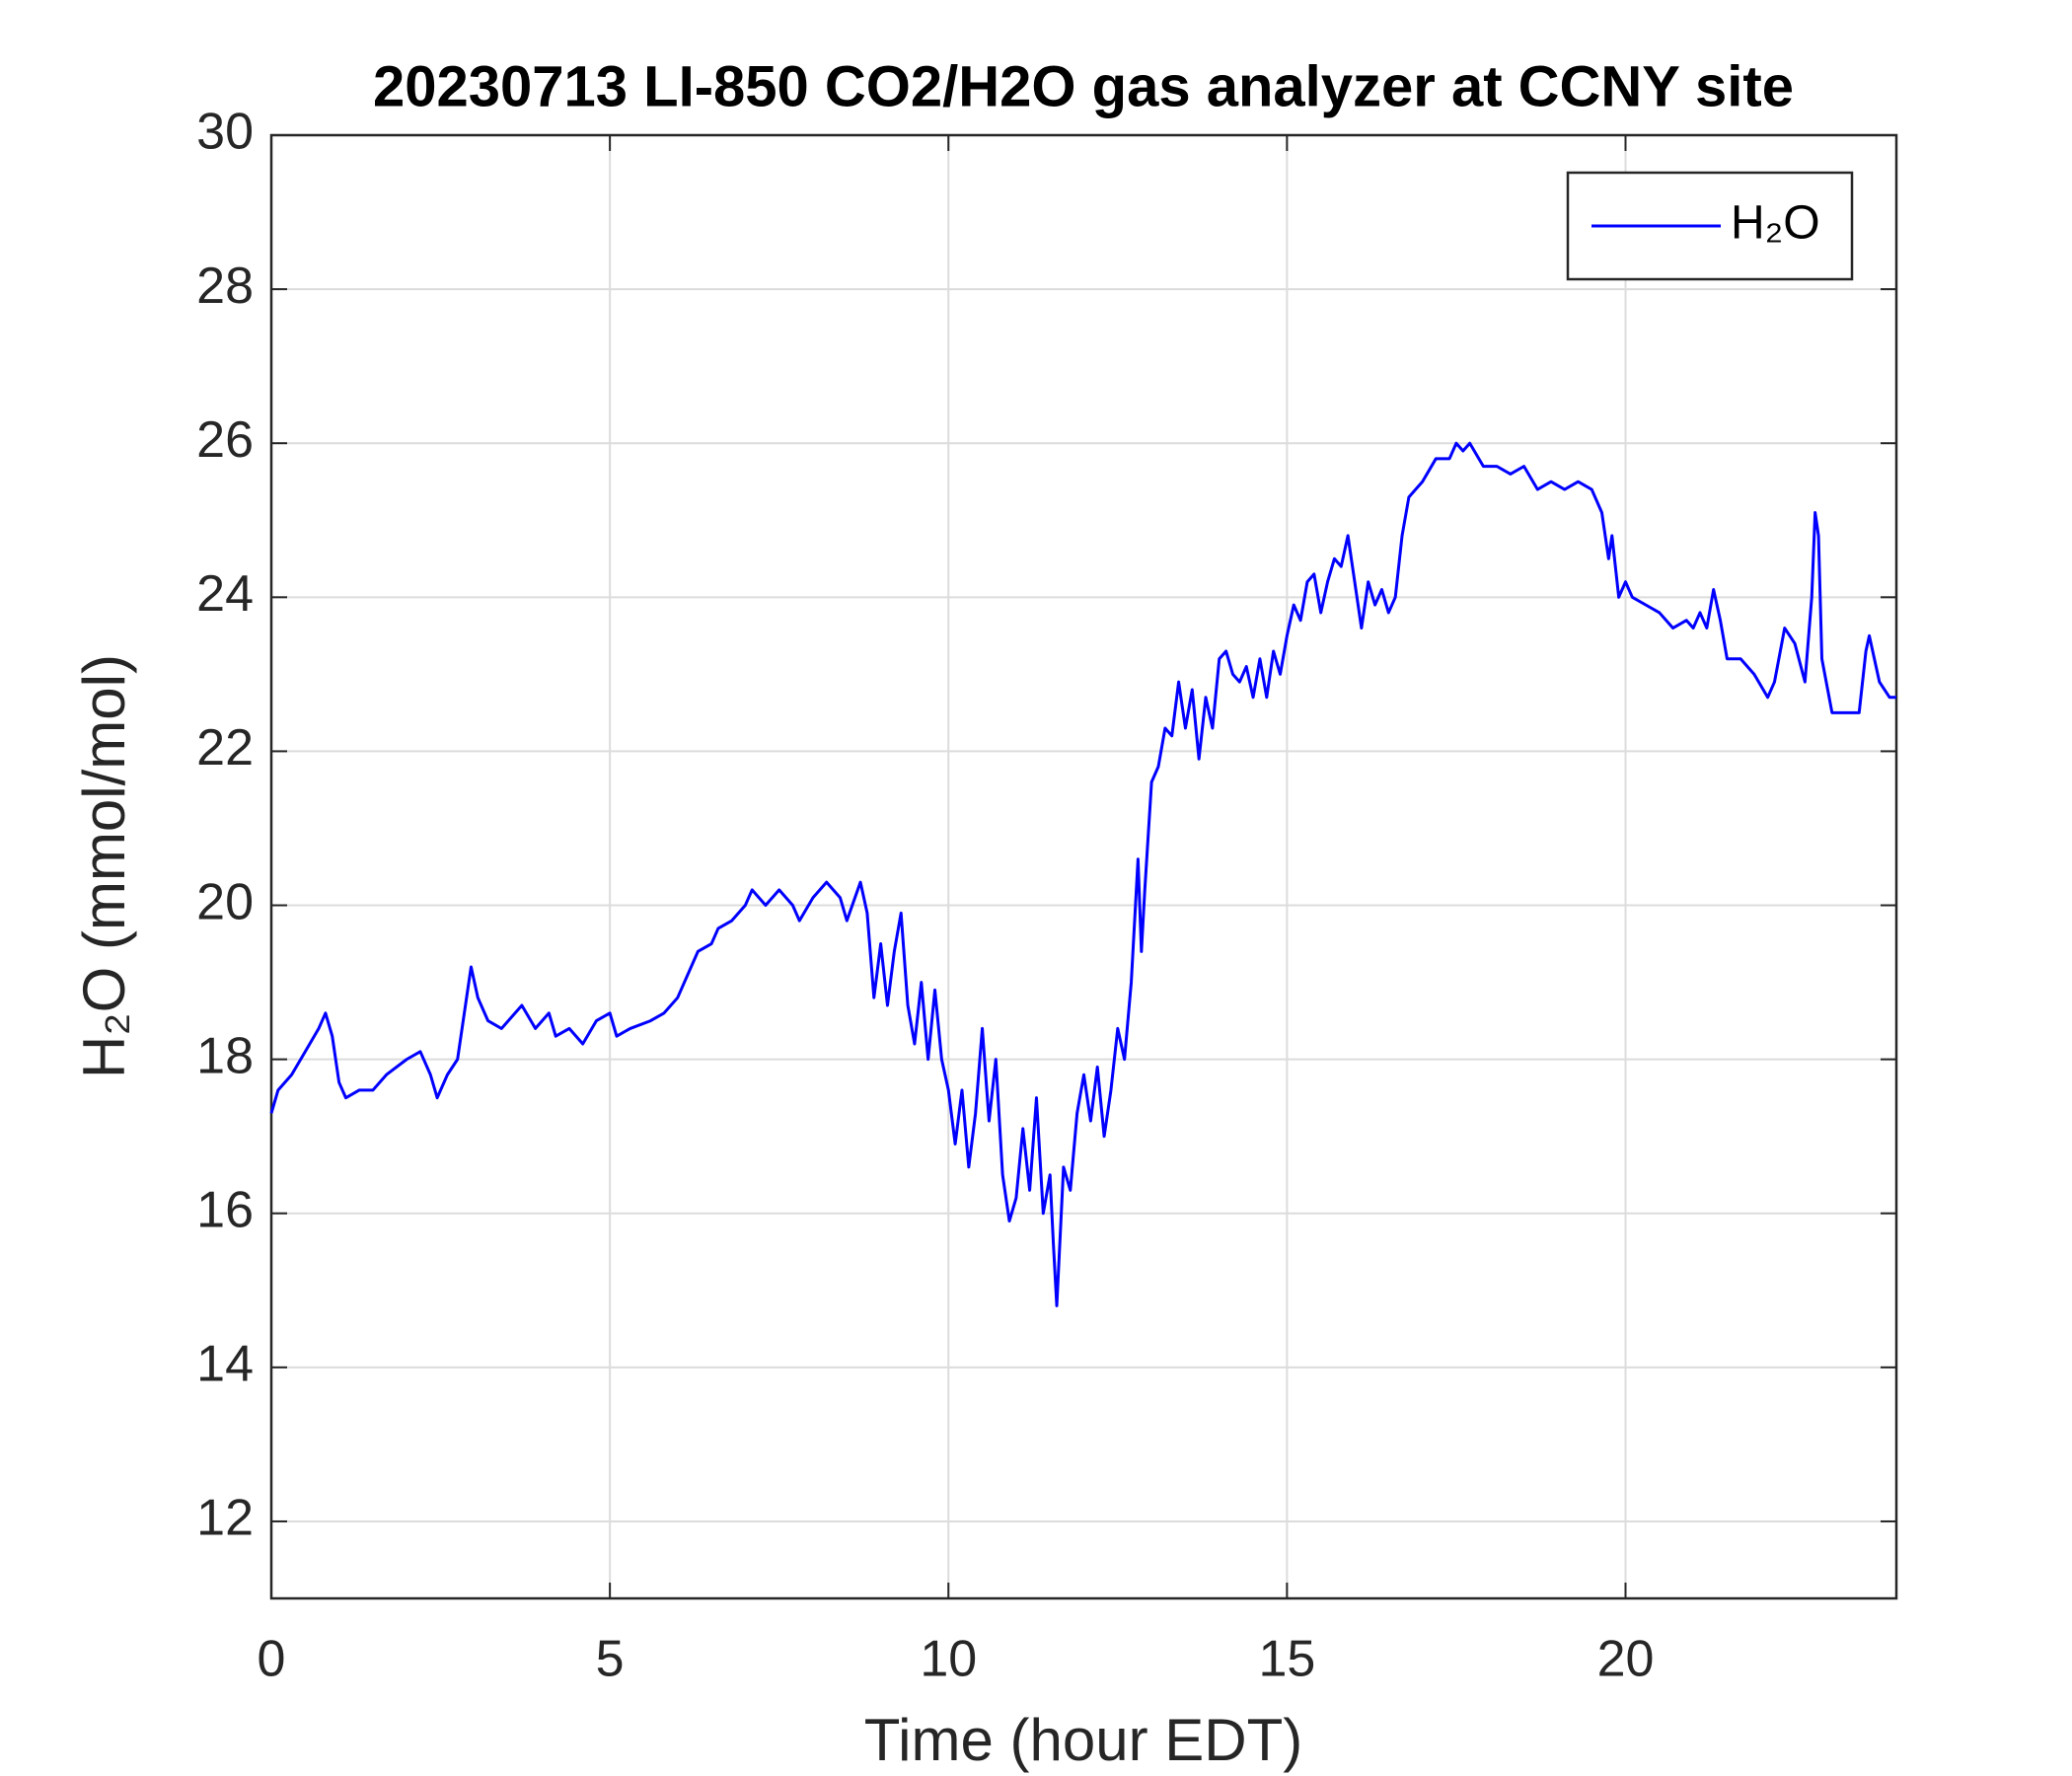 The image size is (2072, 1776). I want to click on y-tick-label: 26, so click(225, 440).